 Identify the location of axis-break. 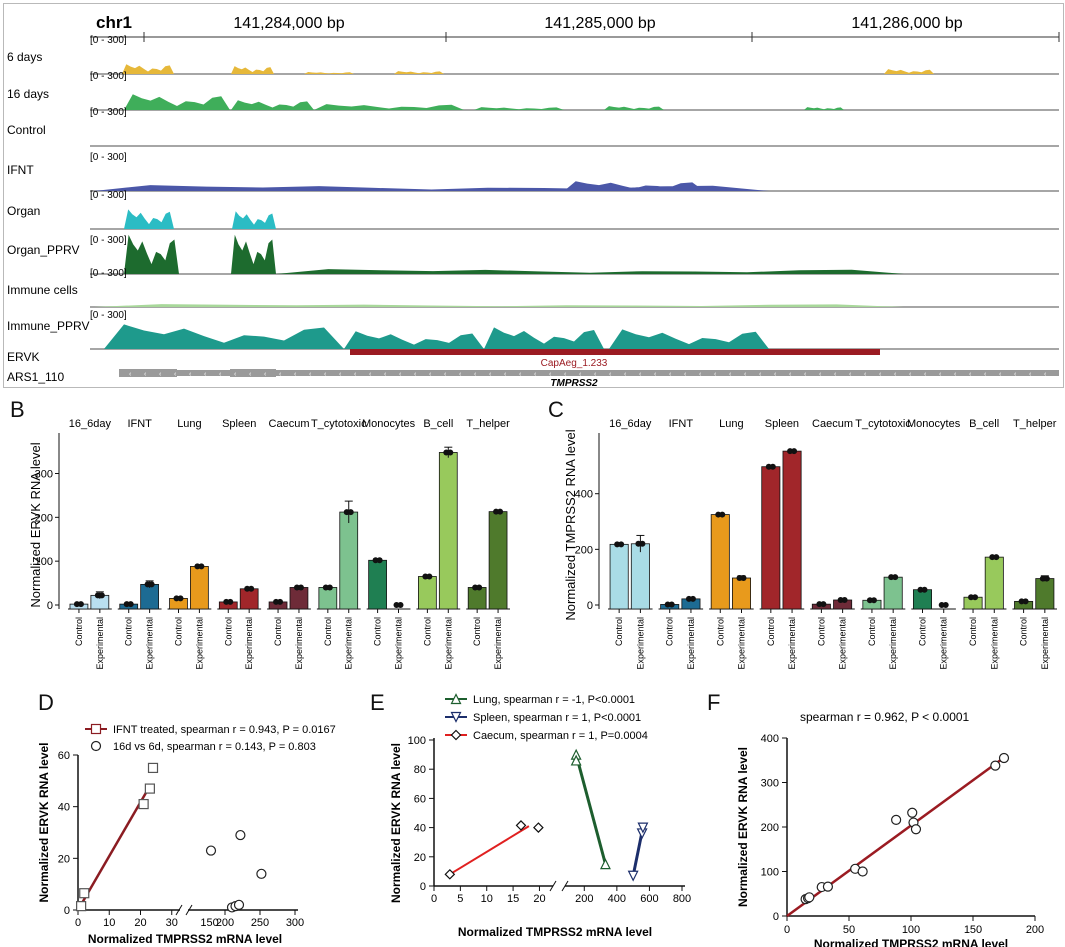
(565, 886).